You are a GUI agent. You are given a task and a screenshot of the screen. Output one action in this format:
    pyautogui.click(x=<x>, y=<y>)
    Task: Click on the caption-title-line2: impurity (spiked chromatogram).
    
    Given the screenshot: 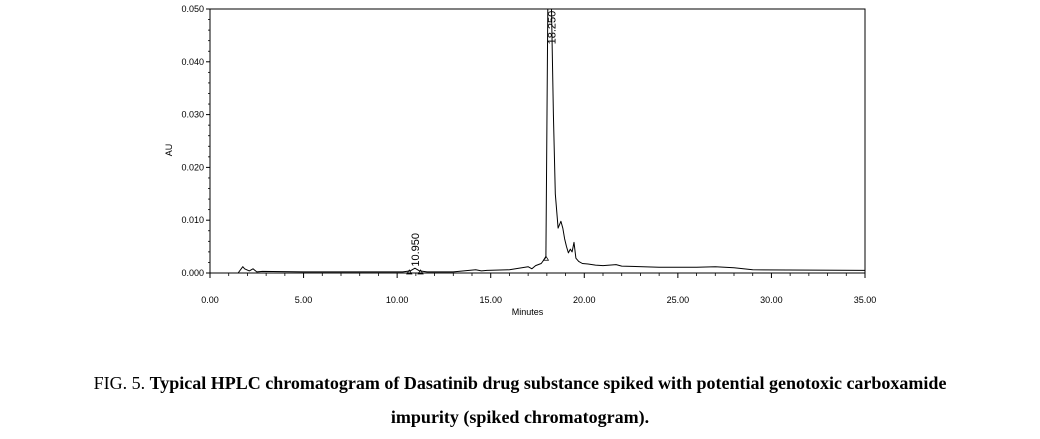 What is the action you would take?
    pyautogui.click(x=520, y=417)
    